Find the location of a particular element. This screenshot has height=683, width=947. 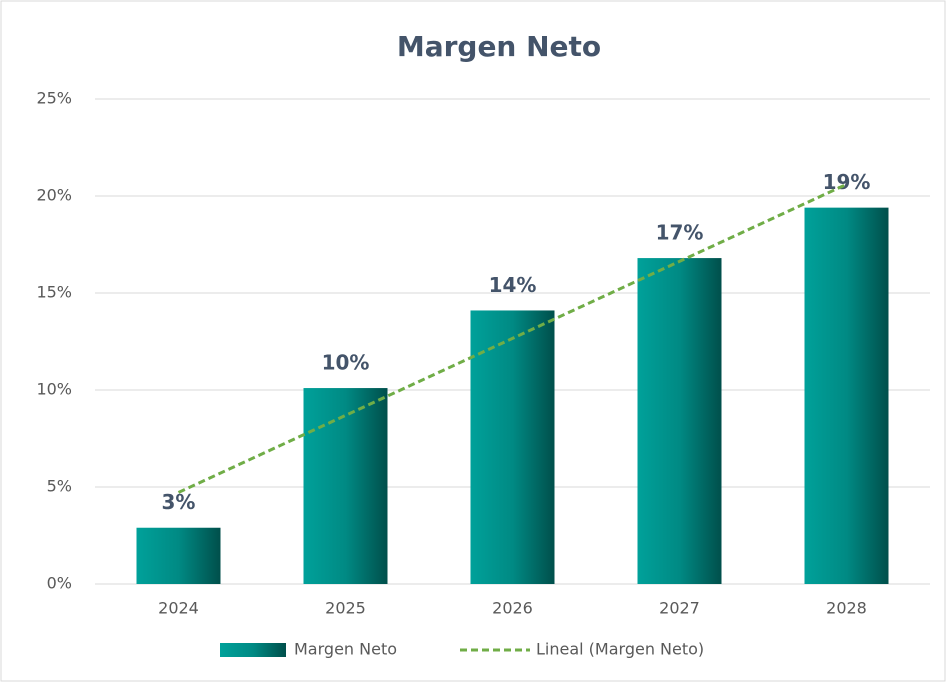

y-tick-label: 0% is located at coordinates (59, 583).